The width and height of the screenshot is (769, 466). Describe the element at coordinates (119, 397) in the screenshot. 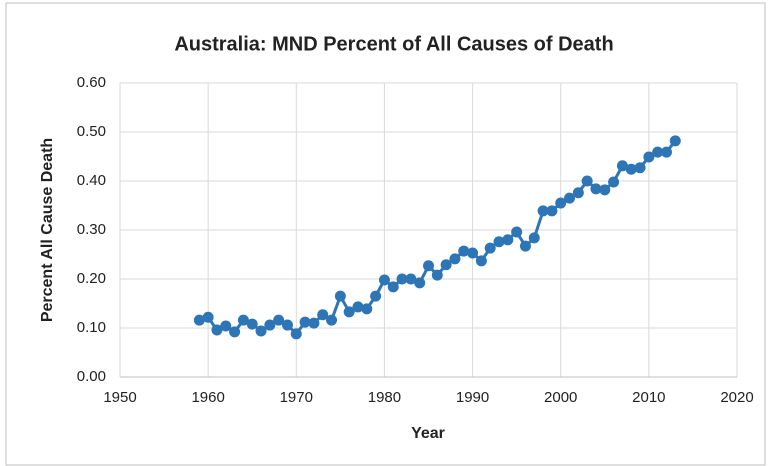

I see `x-tick-label: 1950` at that location.